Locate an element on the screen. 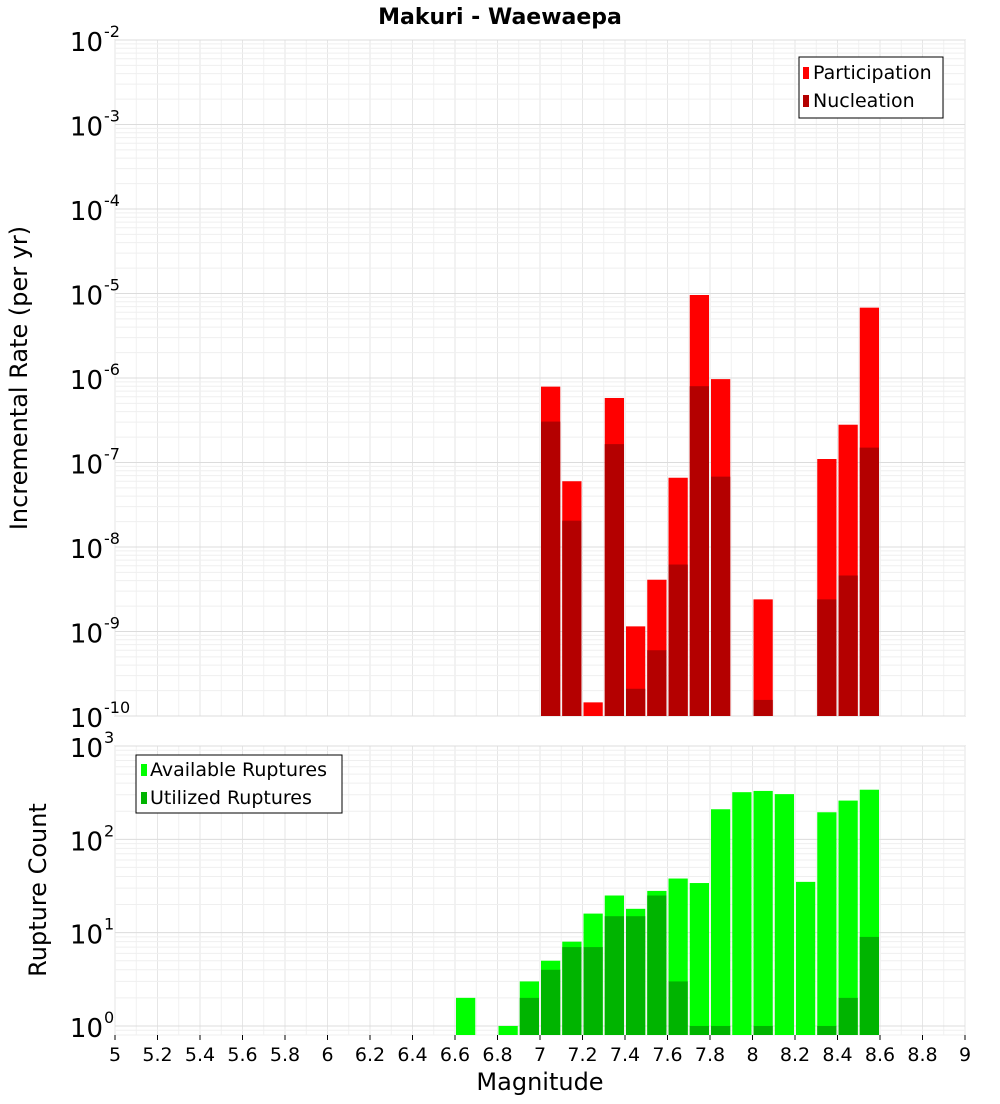  lower-y-tick-exponent: 1 is located at coordinates (109, 924).